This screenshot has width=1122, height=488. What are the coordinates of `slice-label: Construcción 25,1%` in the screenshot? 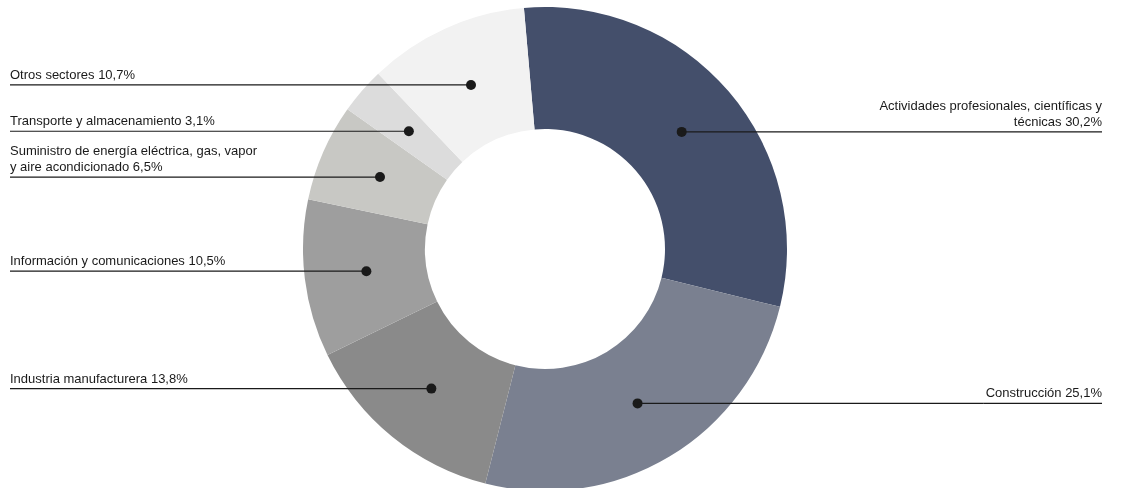 It's located at (1044, 393).